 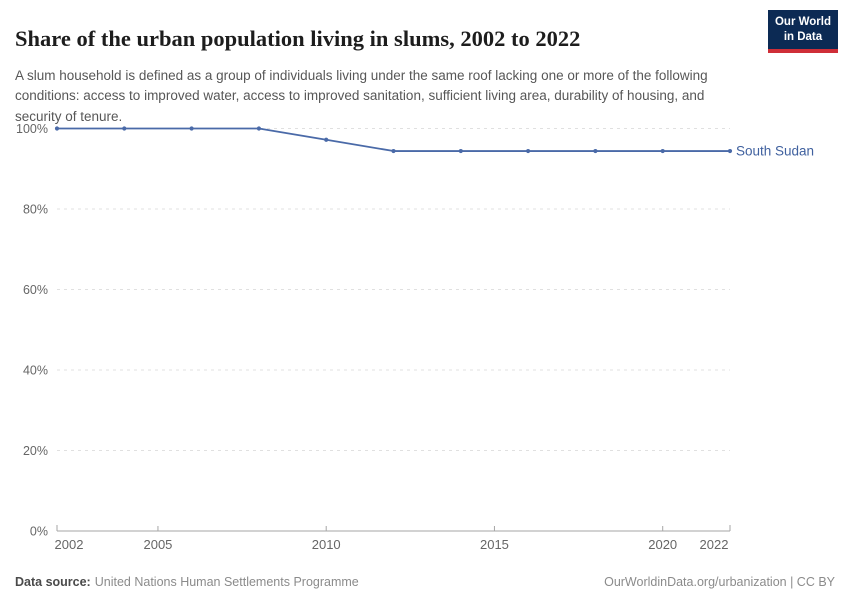 What do you see at coordinates (662, 544) in the screenshot?
I see `x-tick-label: 2020` at bounding box center [662, 544].